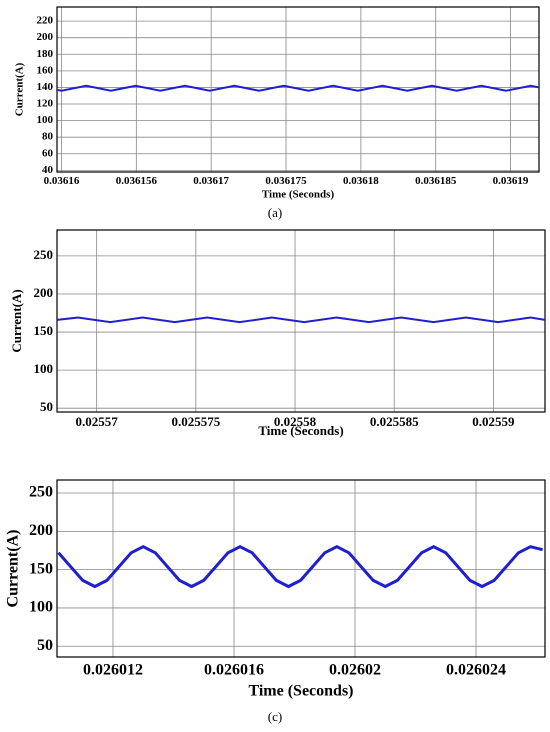  What do you see at coordinates (48, 137) in the screenshot?
I see `y-tick-label: 80` at bounding box center [48, 137].